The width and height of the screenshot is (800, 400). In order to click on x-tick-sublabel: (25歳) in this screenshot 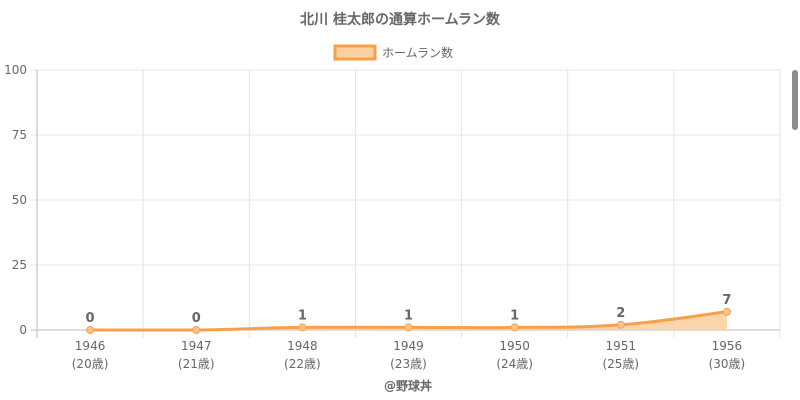, I will do `click(620, 364)`.